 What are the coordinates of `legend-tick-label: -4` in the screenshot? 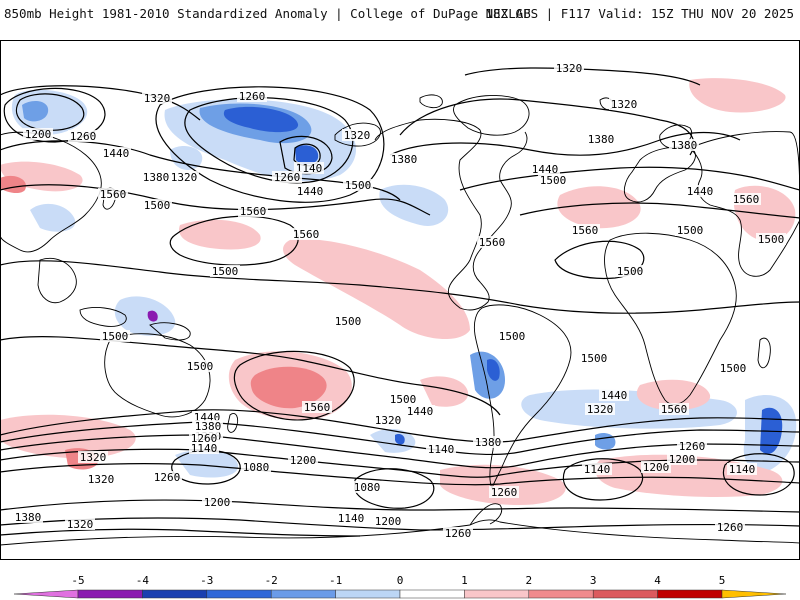 It's located at (143, 580).